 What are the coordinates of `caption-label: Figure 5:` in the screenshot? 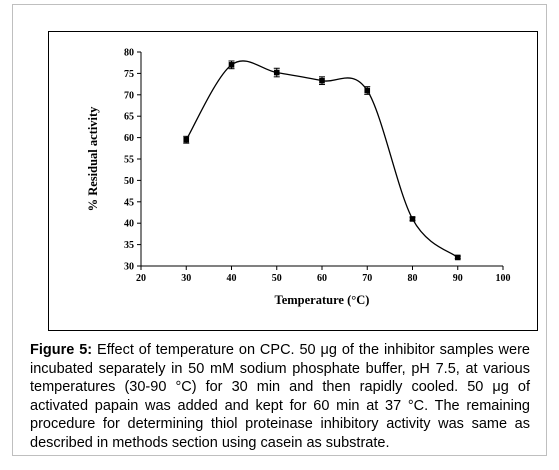 It's located at (61, 350).